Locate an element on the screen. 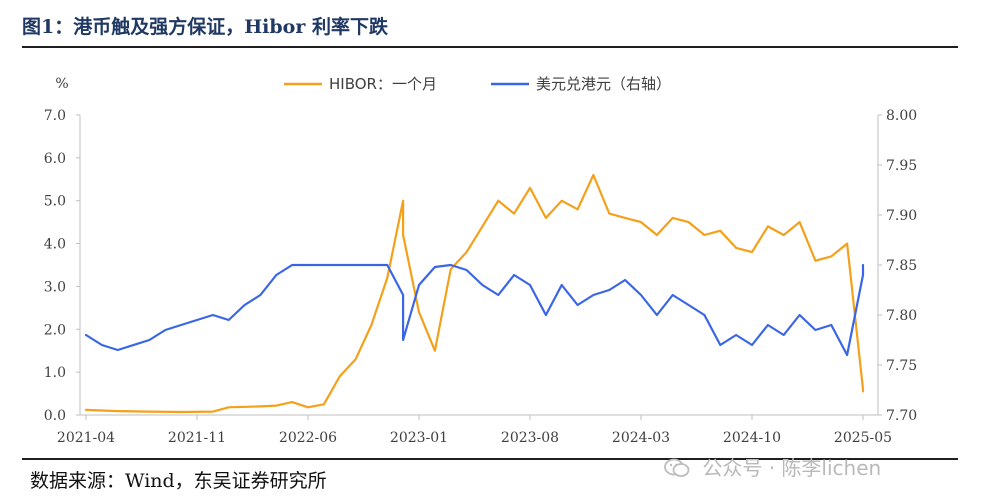 Image resolution: width=998 pixels, height=503 pixels. y-tick-label: 6.0 is located at coordinates (55, 159).